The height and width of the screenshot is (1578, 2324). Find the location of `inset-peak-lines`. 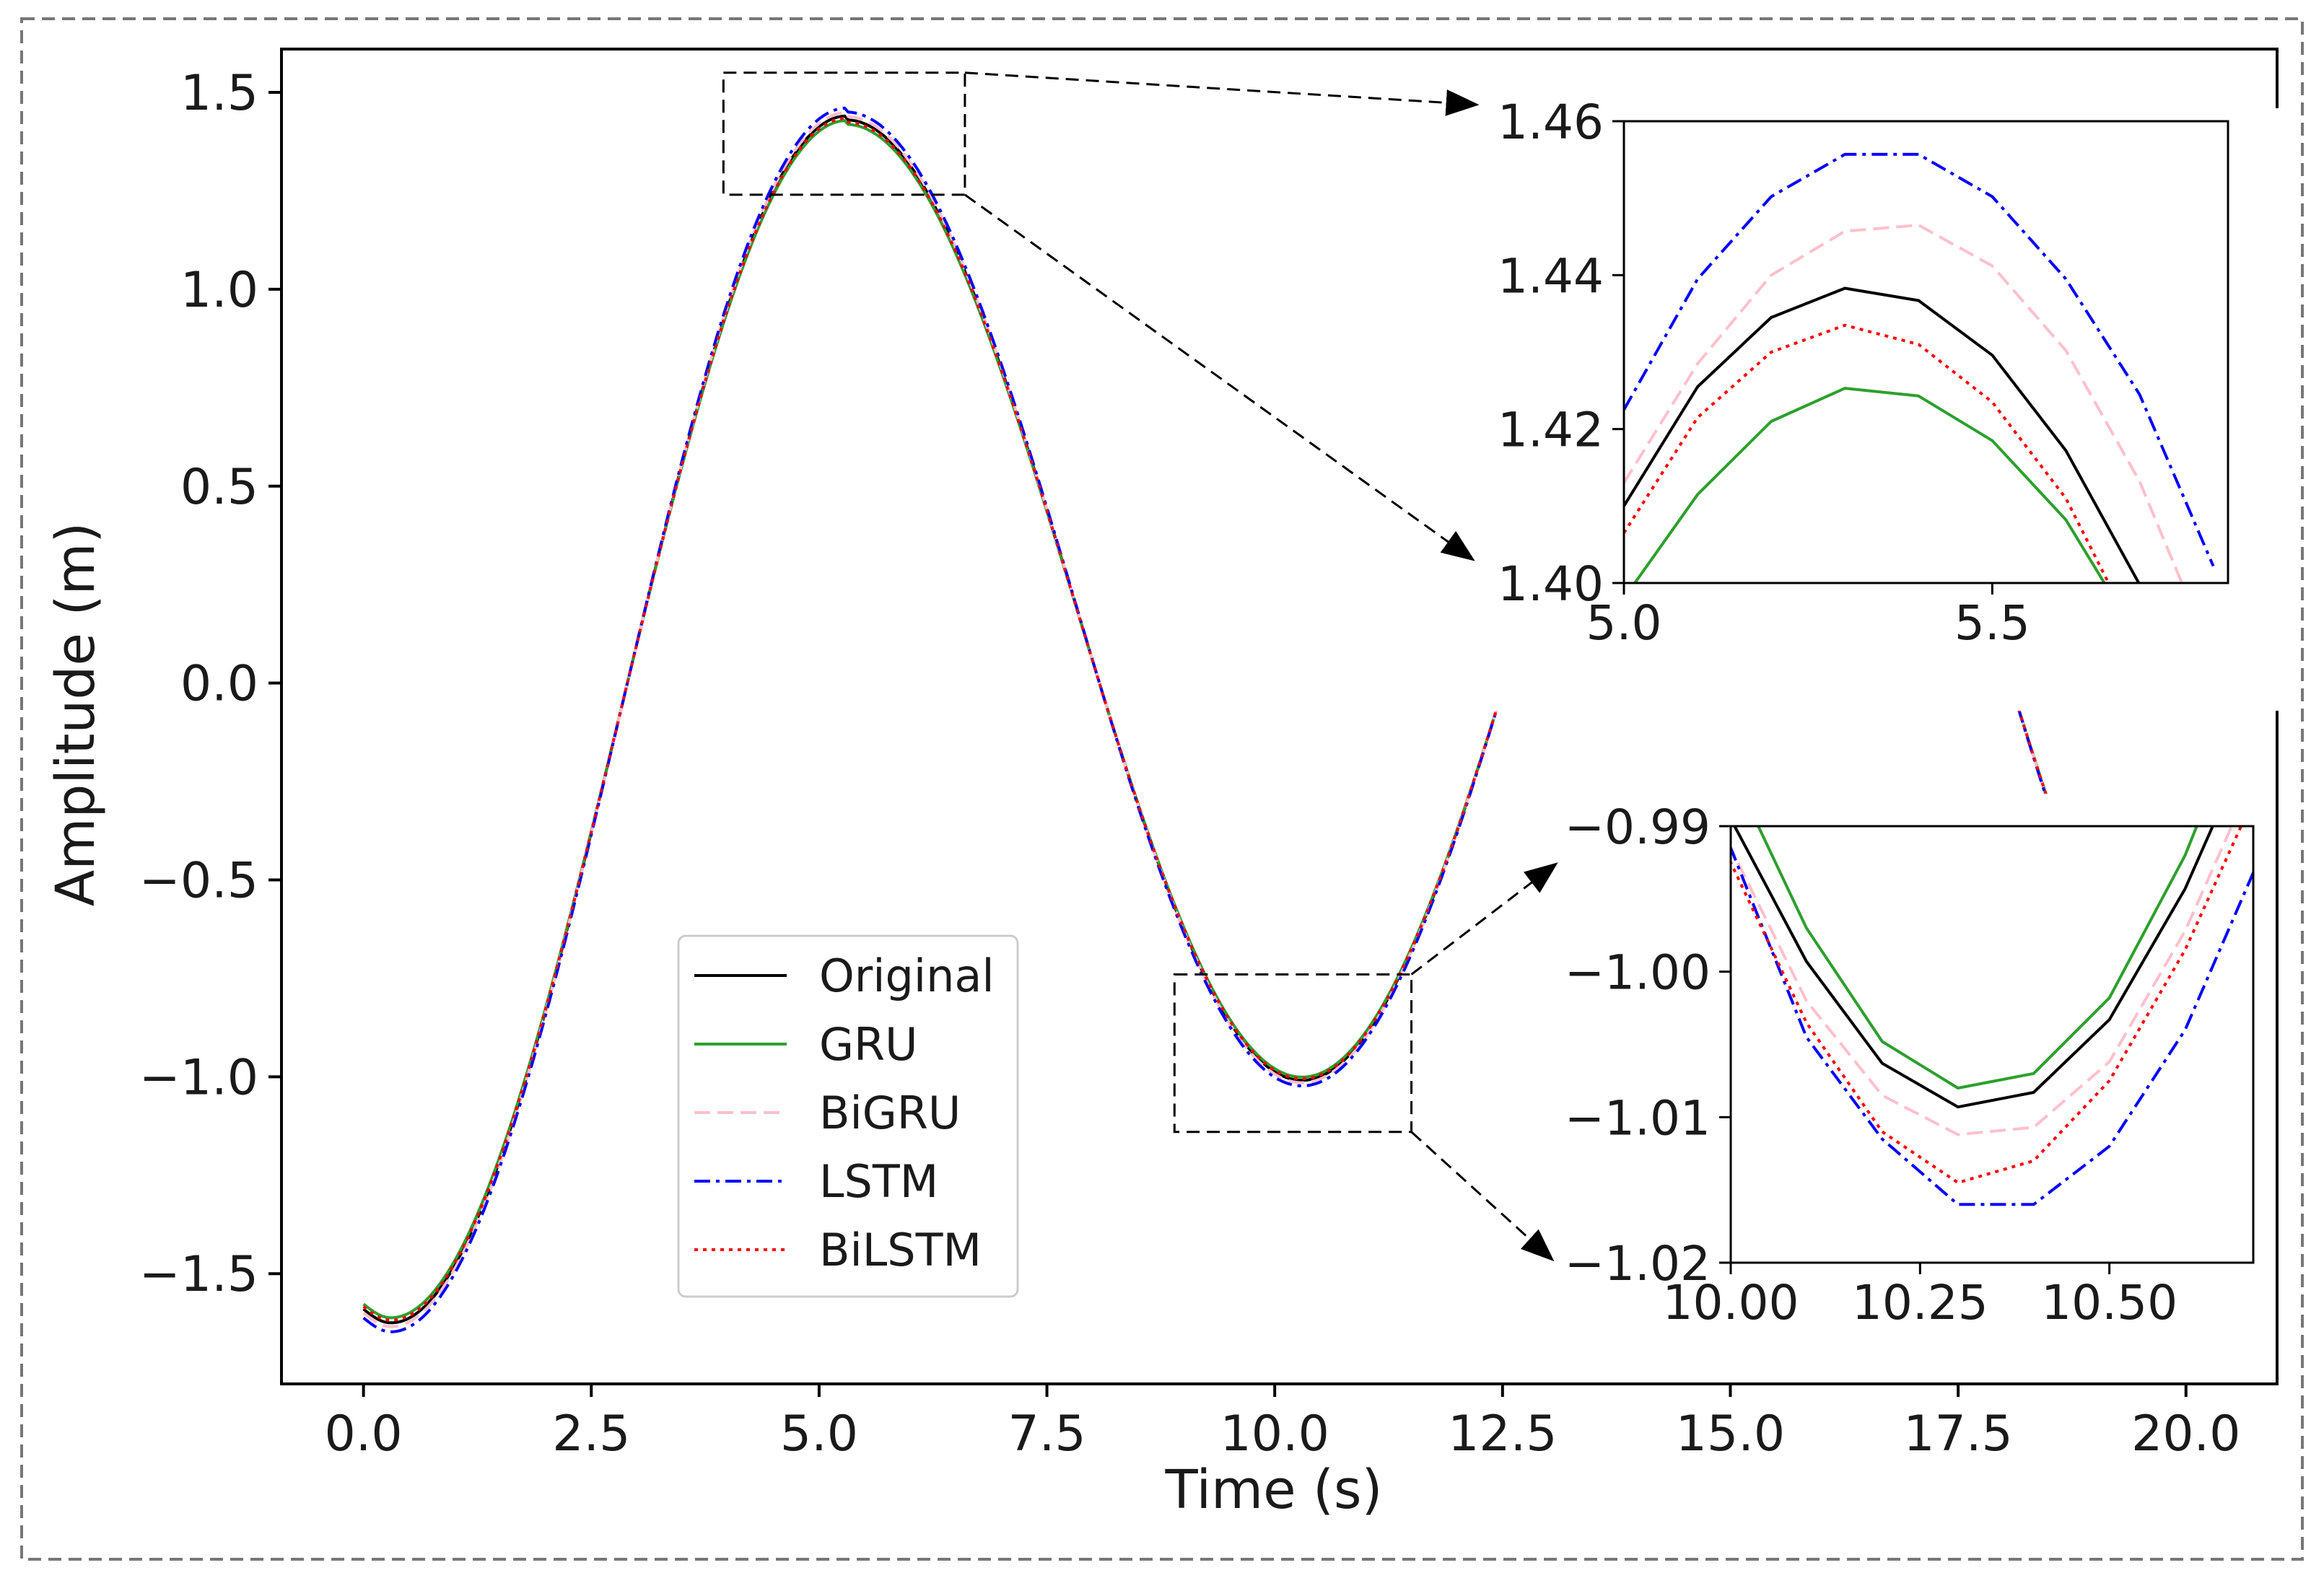

inset-peak-lines is located at coordinates (1920, 367).